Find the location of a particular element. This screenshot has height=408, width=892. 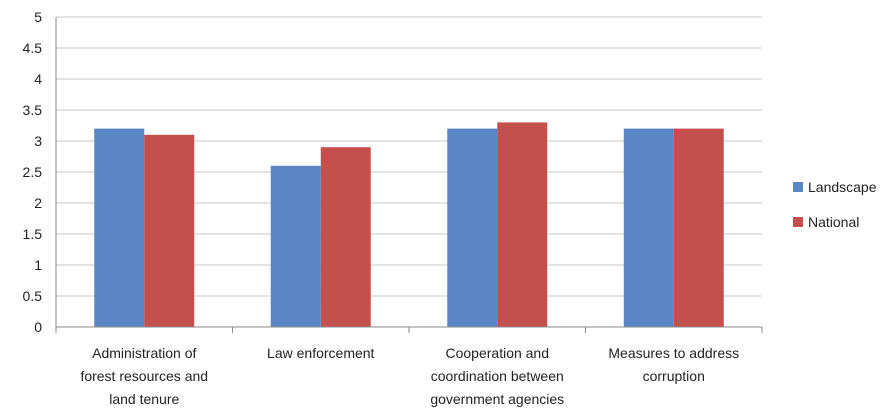

x-category-label: Measures to address is located at coordinates (673, 353).